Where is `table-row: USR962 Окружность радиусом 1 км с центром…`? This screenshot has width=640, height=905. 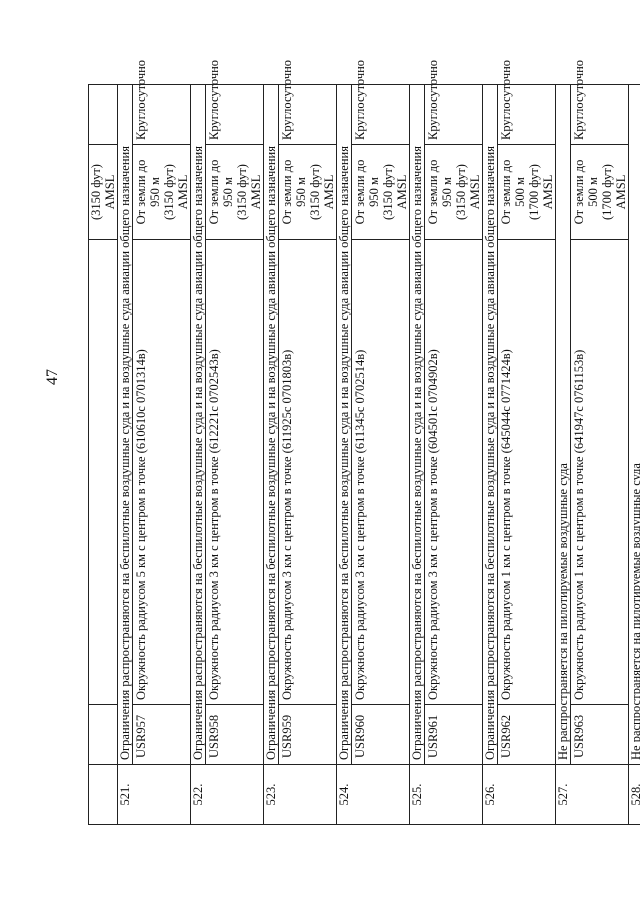 table-row: USR962 Окружность радиусом 1 км с центром… is located at coordinates (526, 442).